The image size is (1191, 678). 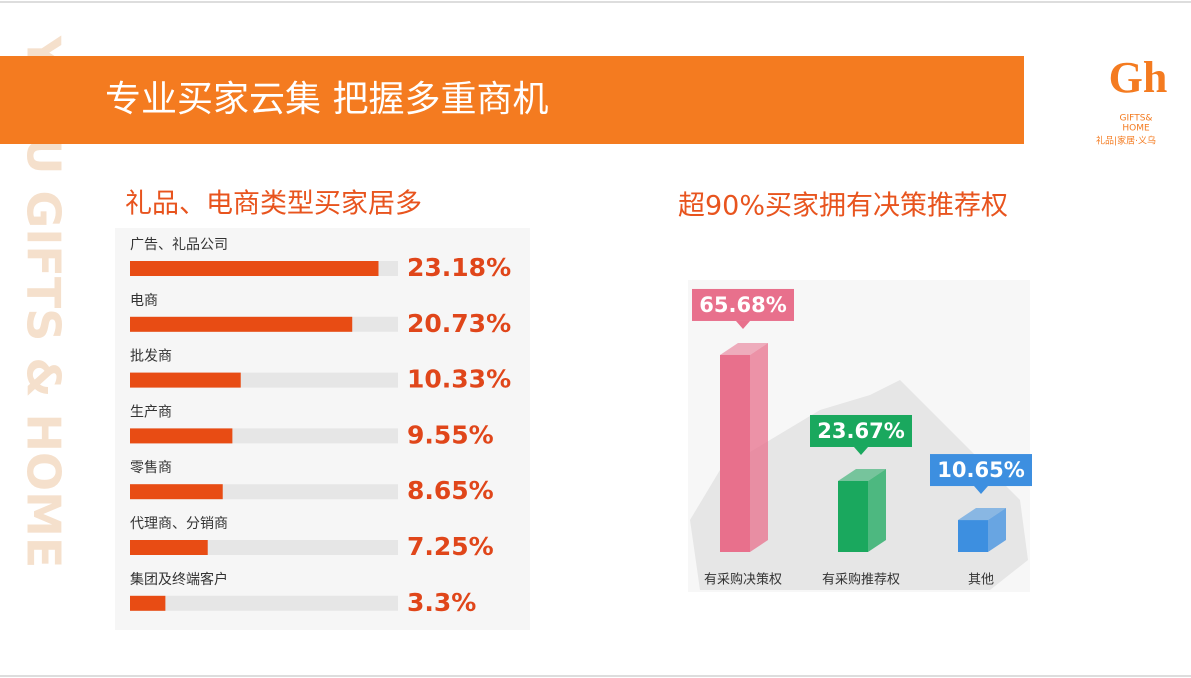 I want to click on category-label: 生产商, so click(x=151, y=412).